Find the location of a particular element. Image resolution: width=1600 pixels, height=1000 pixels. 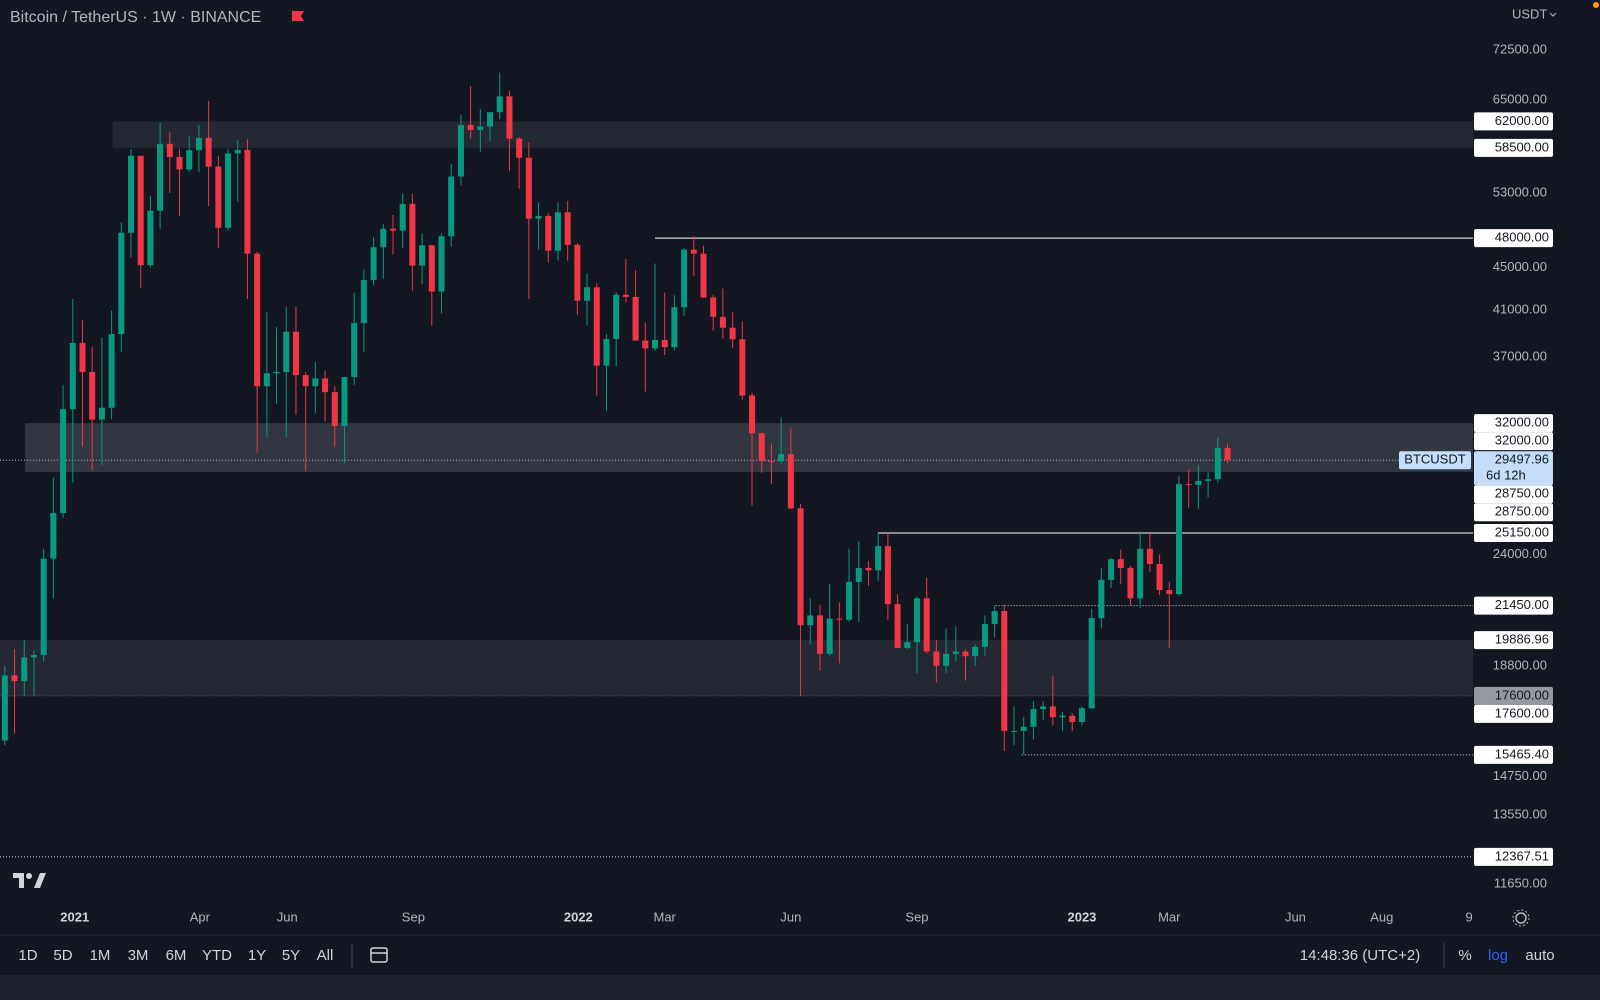

x-tick-label: Sep is located at coordinates (413, 916).